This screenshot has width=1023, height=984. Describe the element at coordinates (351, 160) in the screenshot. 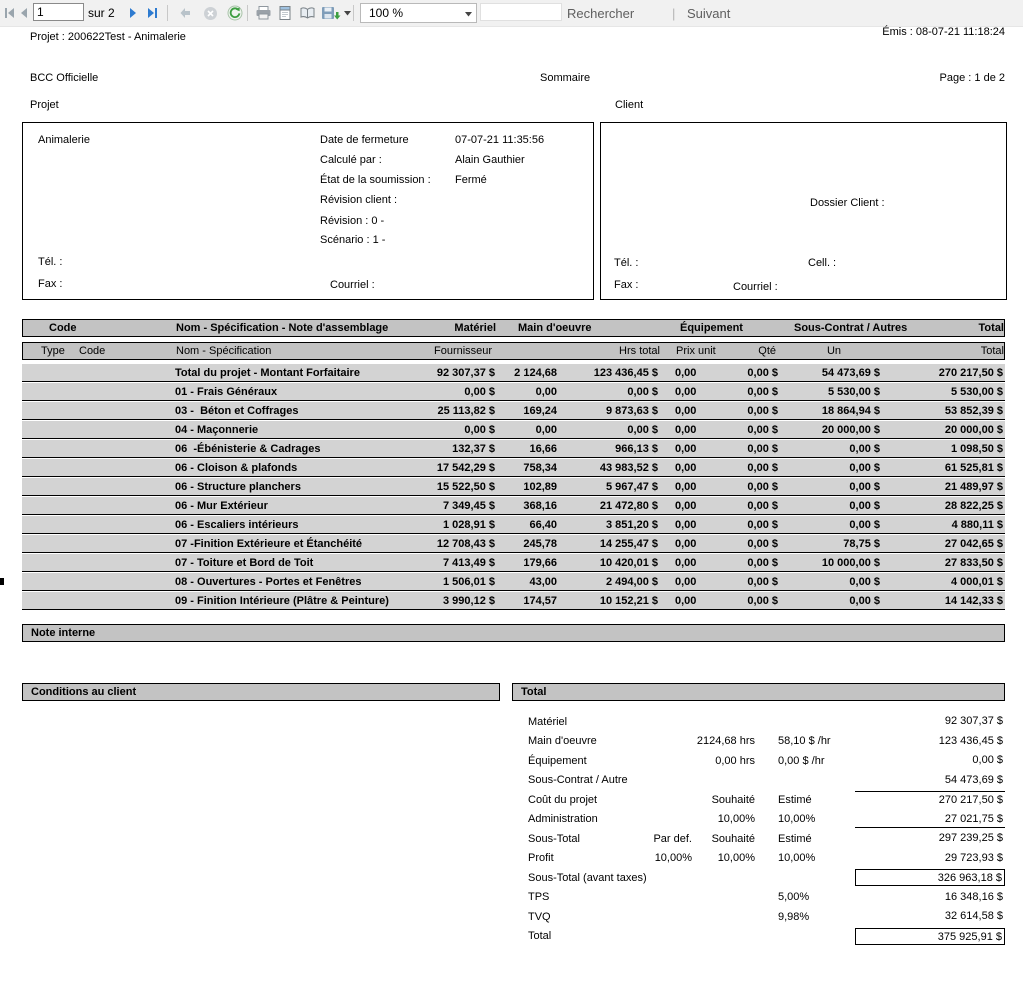

I see `calcule-par-label: Calculé par :` at that location.